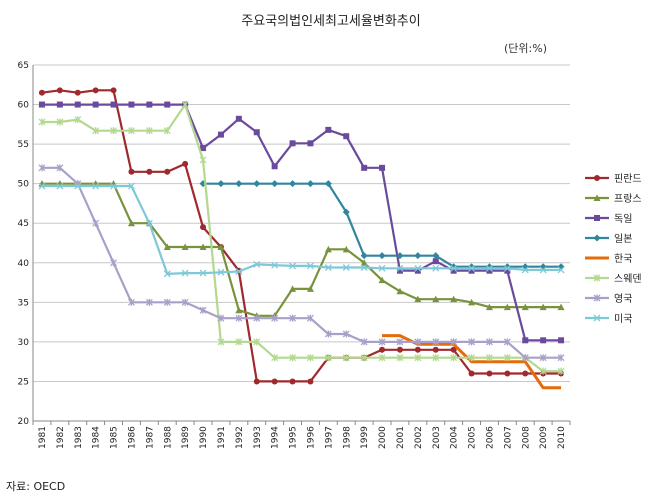 The width and height of the screenshot is (662, 499). I want to click on legend-label: 스웨덴, so click(628, 279).